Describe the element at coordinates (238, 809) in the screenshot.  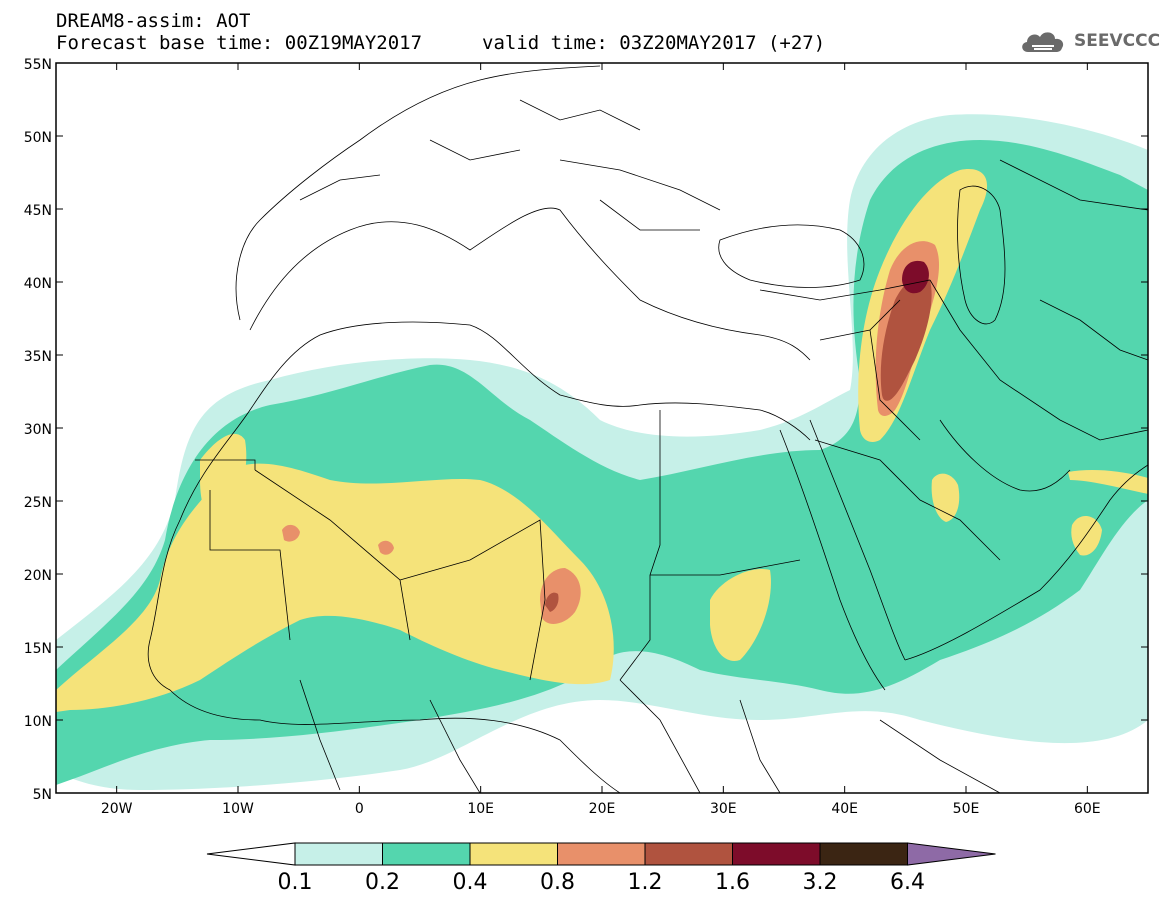
I see `lon-tick-label: 10W` at that location.